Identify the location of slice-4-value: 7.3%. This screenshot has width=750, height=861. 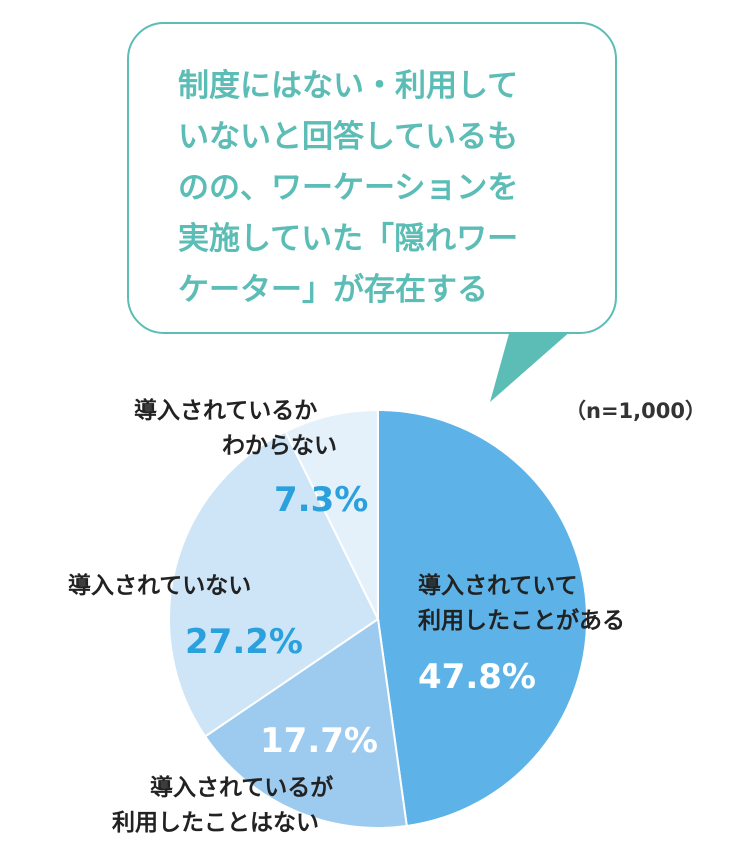
(321, 500).